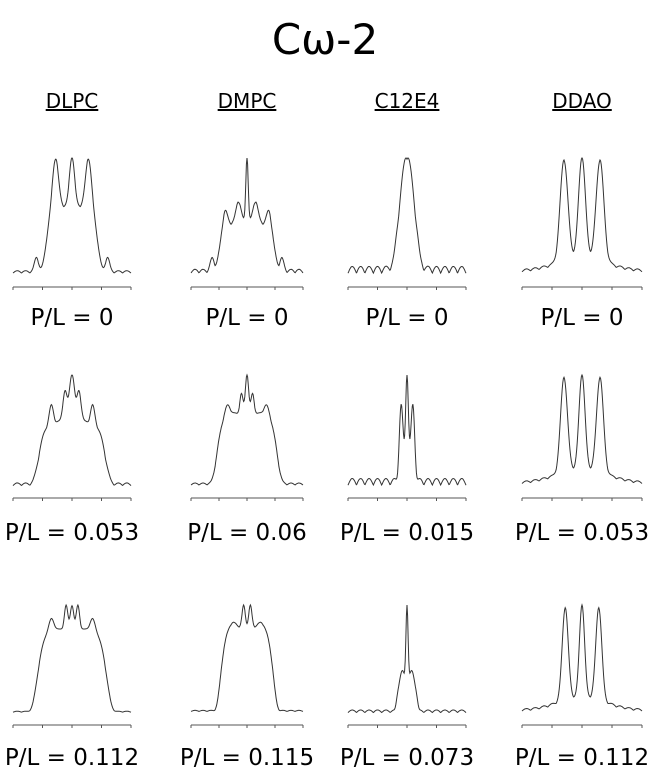 The image size is (651, 782). Describe the element at coordinates (325, 39) in the screenshot. I see `title: Cω-2` at that location.